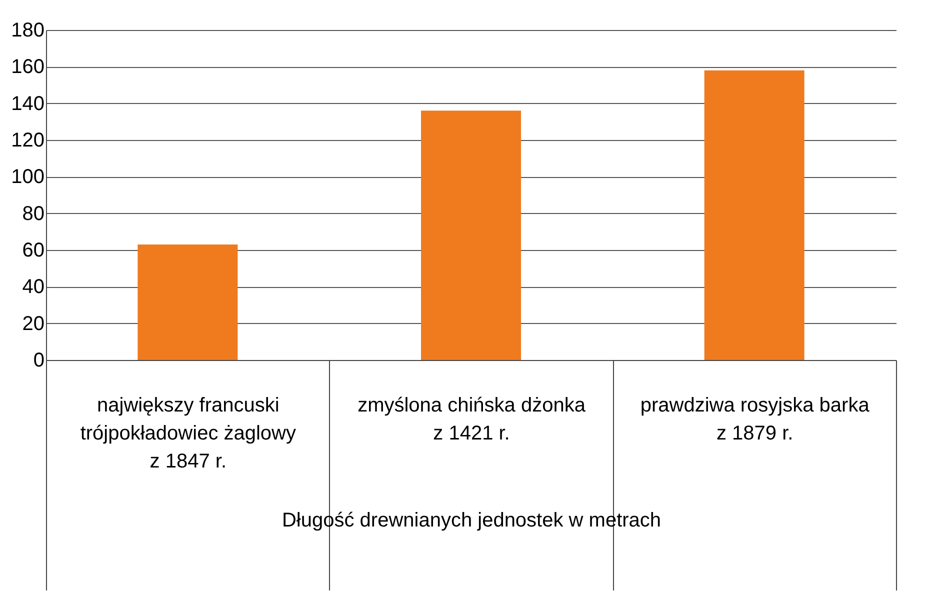 Image resolution: width=950 pixels, height=595 pixels. Describe the element at coordinates (27, 141) in the screenshot. I see `y-tick-label: 120` at that location.